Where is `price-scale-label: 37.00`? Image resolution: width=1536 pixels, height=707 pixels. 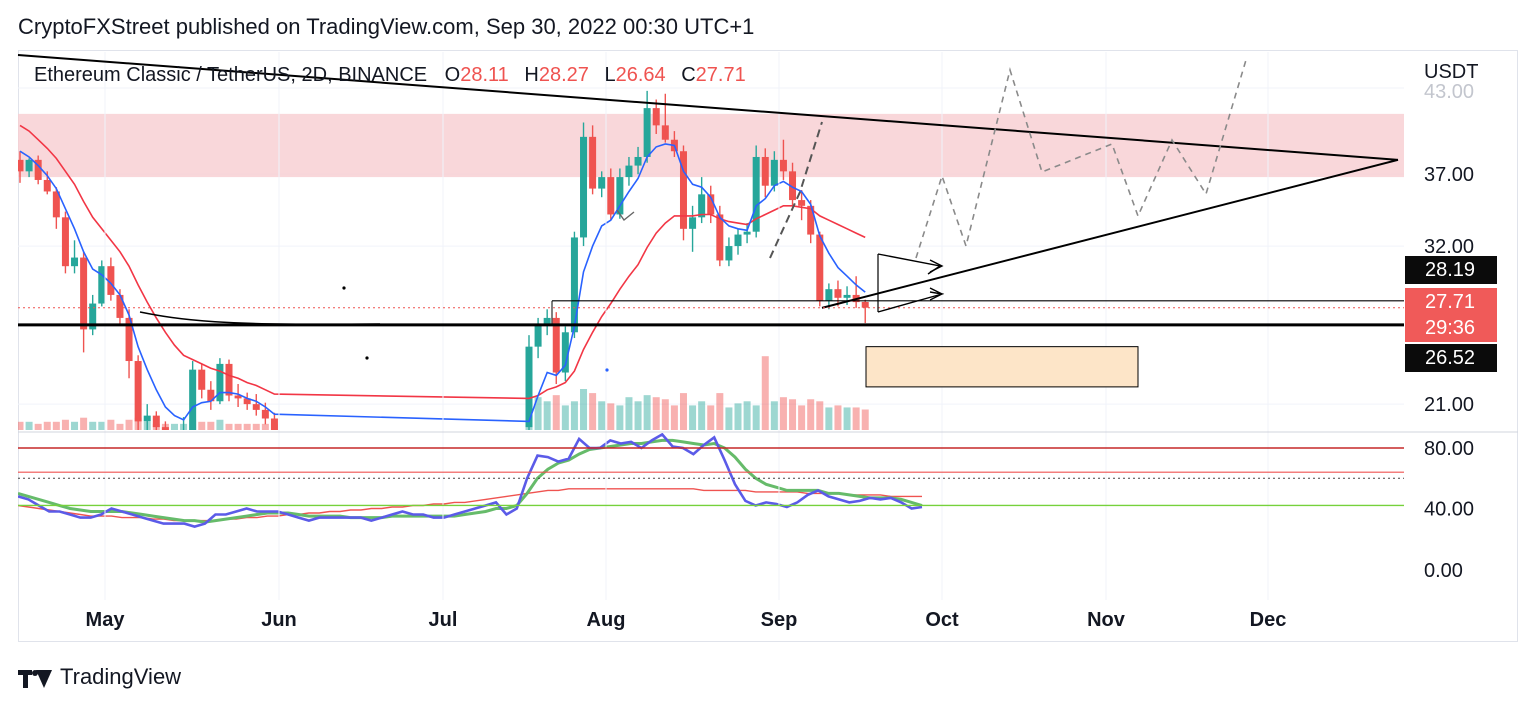 price-scale-label: 37.00 is located at coordinates (1449, 175).